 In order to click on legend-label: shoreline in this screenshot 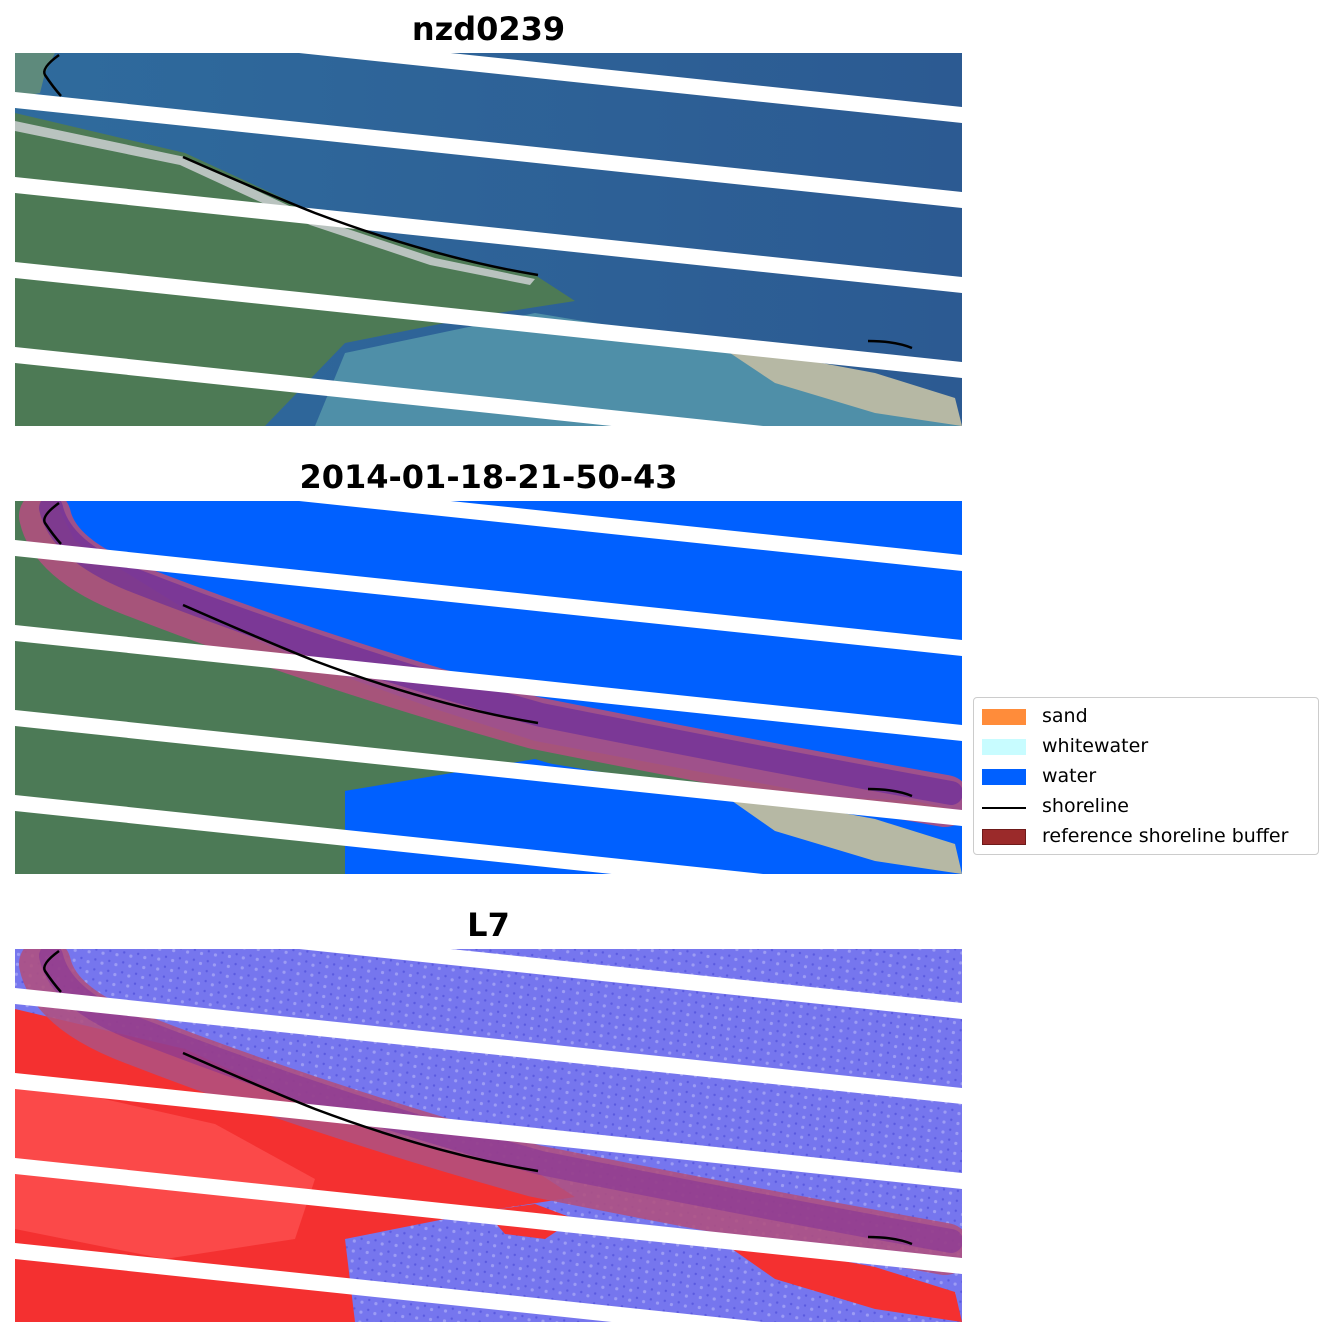, I will do `click(1085, 806)`.